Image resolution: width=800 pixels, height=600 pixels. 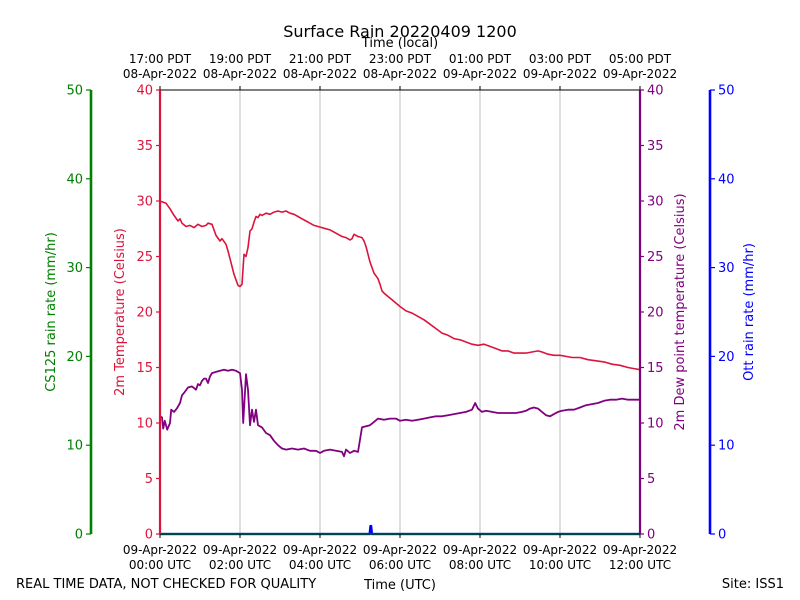 What do you see at coordinates (144, 313) in the screenshot?
I see `temperature-tick-label: 20` at bounding box center [144, 313].